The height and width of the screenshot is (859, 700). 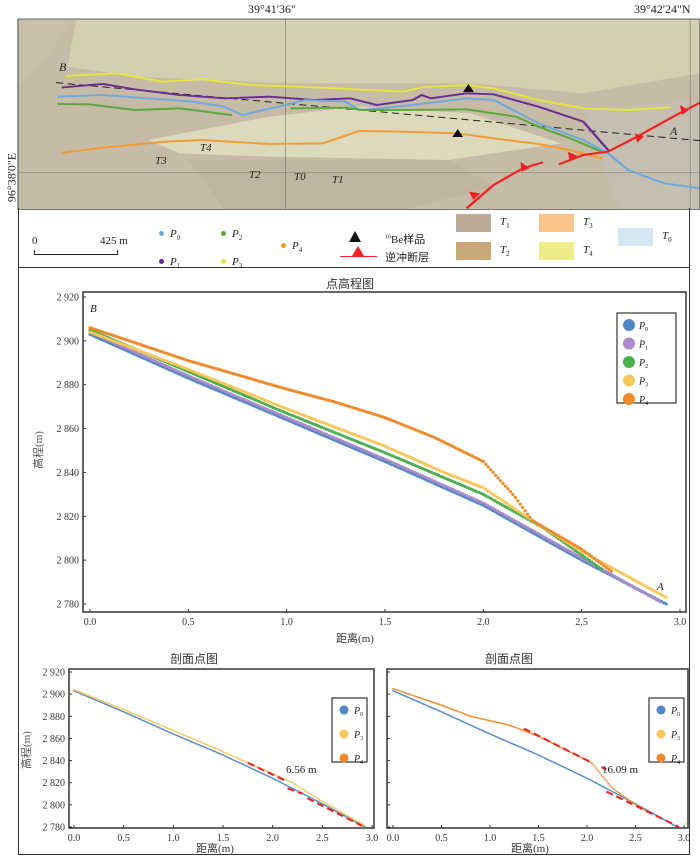 What do you see at coordinates (408, 240) in the screenshot?
I see `be-sample-label: Be样品` at bounding box center [408, 240].